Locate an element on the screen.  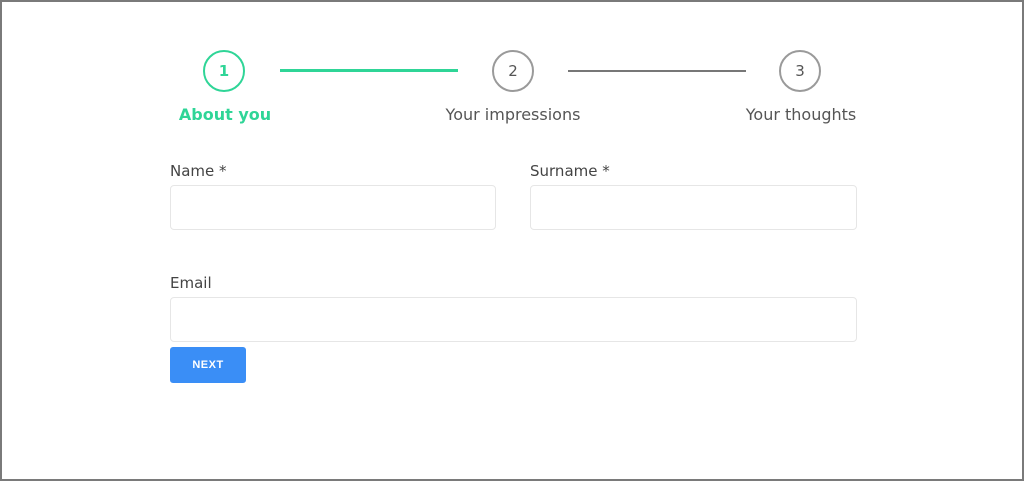
name-label: Name * is located at coordinates (198, 171).